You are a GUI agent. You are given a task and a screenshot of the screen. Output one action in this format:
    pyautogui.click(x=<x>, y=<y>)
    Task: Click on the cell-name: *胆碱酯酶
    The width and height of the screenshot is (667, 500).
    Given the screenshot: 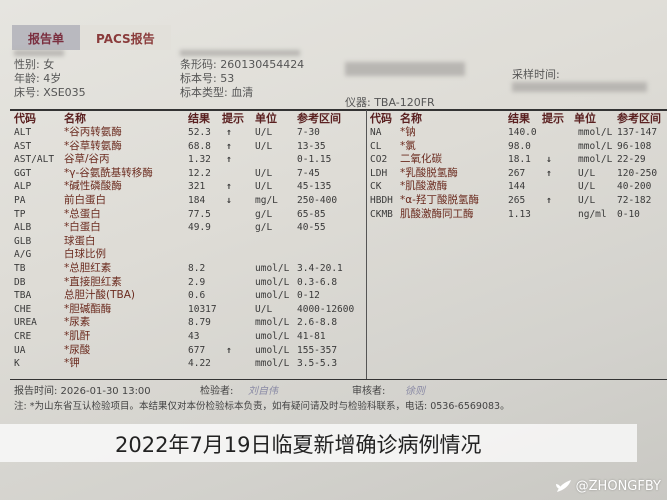 What is the action you would take?
    pyautogui.click(x=88, y=308)
    